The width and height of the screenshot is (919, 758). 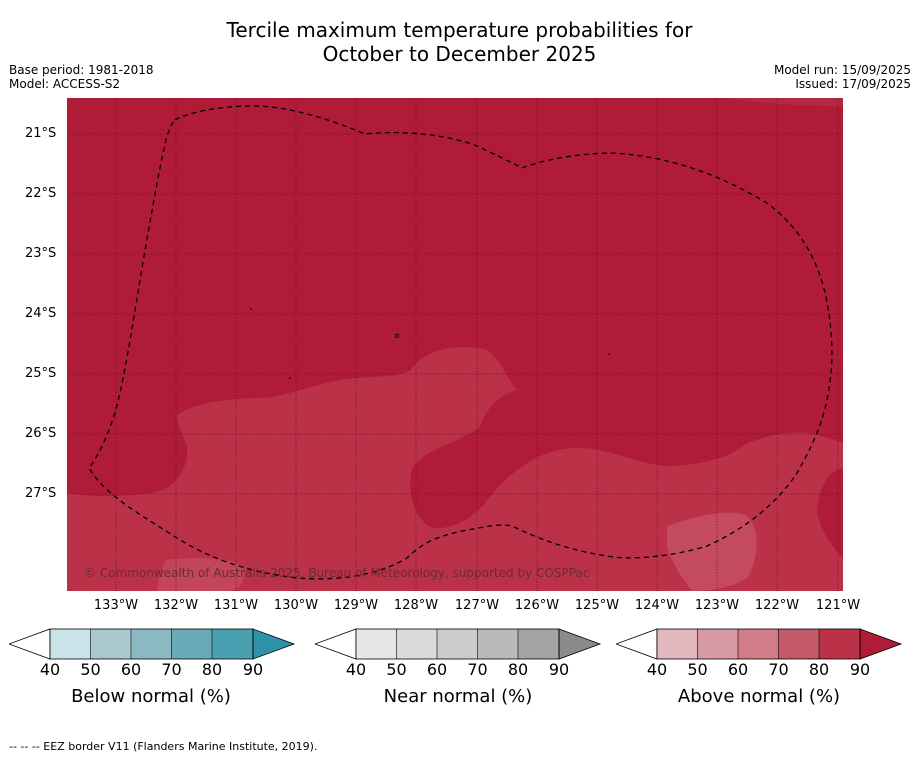 I want to click on lat-label: 25°S, so click(x=41, y=373).